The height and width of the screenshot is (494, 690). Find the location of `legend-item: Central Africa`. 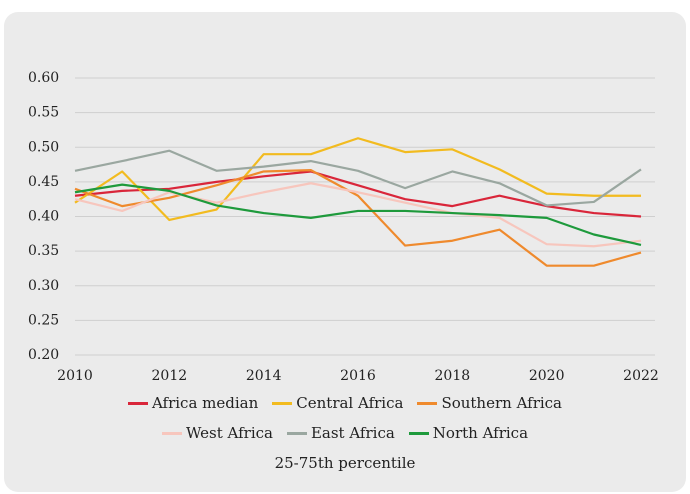

legend-item: Central Africa is located at coordinates (337, 403).